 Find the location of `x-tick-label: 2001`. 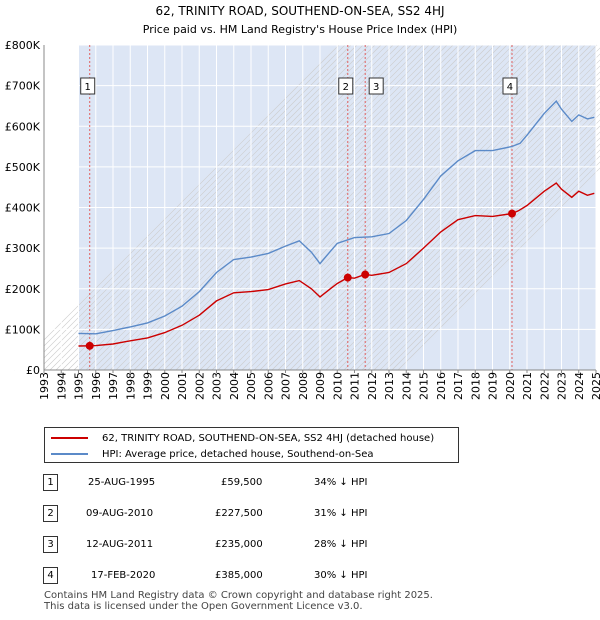

x-tick-label: 2001 is located at coordinates (182, 386).